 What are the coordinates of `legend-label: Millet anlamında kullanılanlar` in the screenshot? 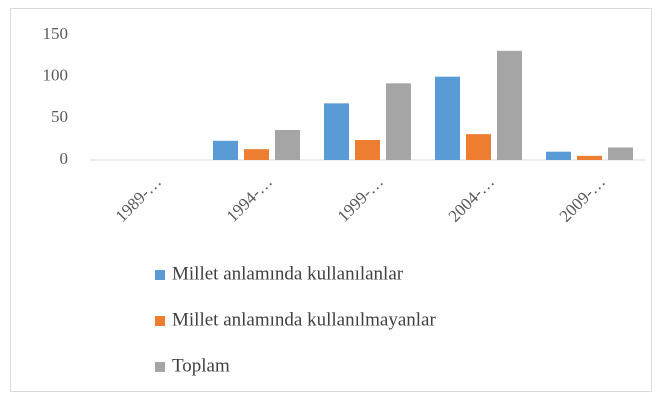 It's located at (288, 273).